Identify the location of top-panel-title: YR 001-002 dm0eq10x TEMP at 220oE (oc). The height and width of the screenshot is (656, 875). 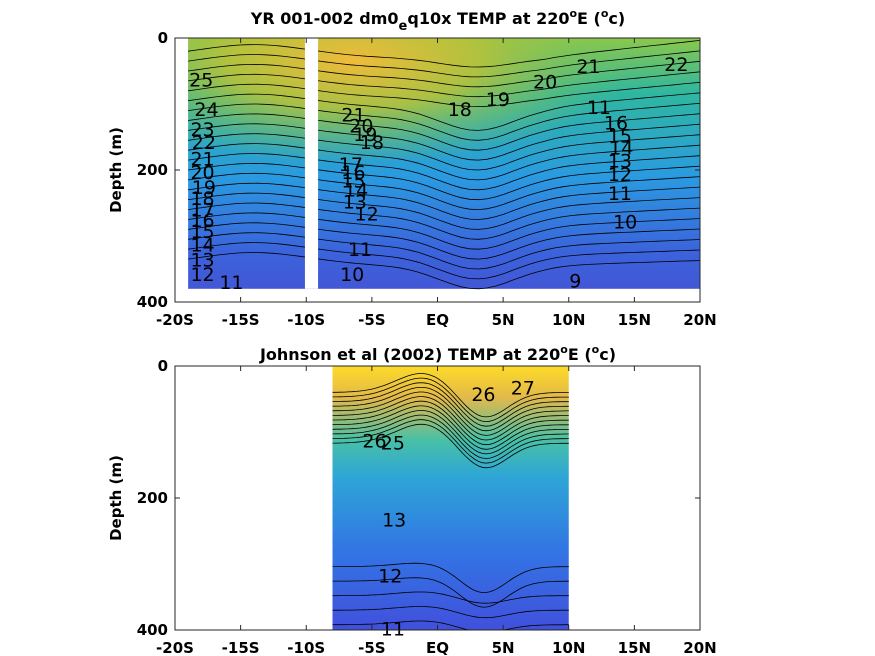
(437, 20).